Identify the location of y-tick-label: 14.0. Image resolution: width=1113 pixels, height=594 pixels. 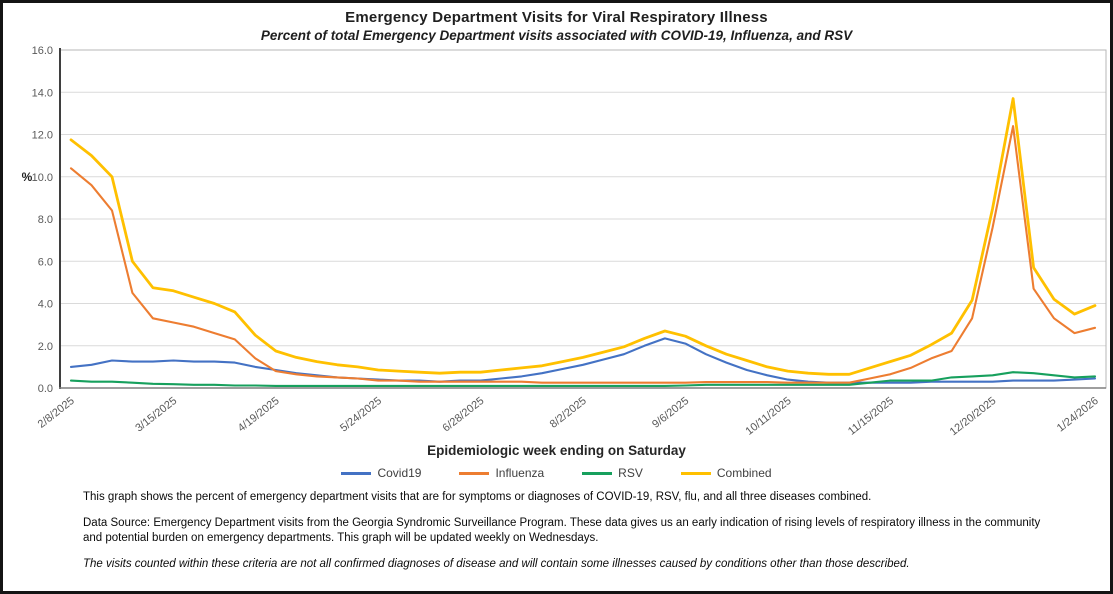
(42, 93).